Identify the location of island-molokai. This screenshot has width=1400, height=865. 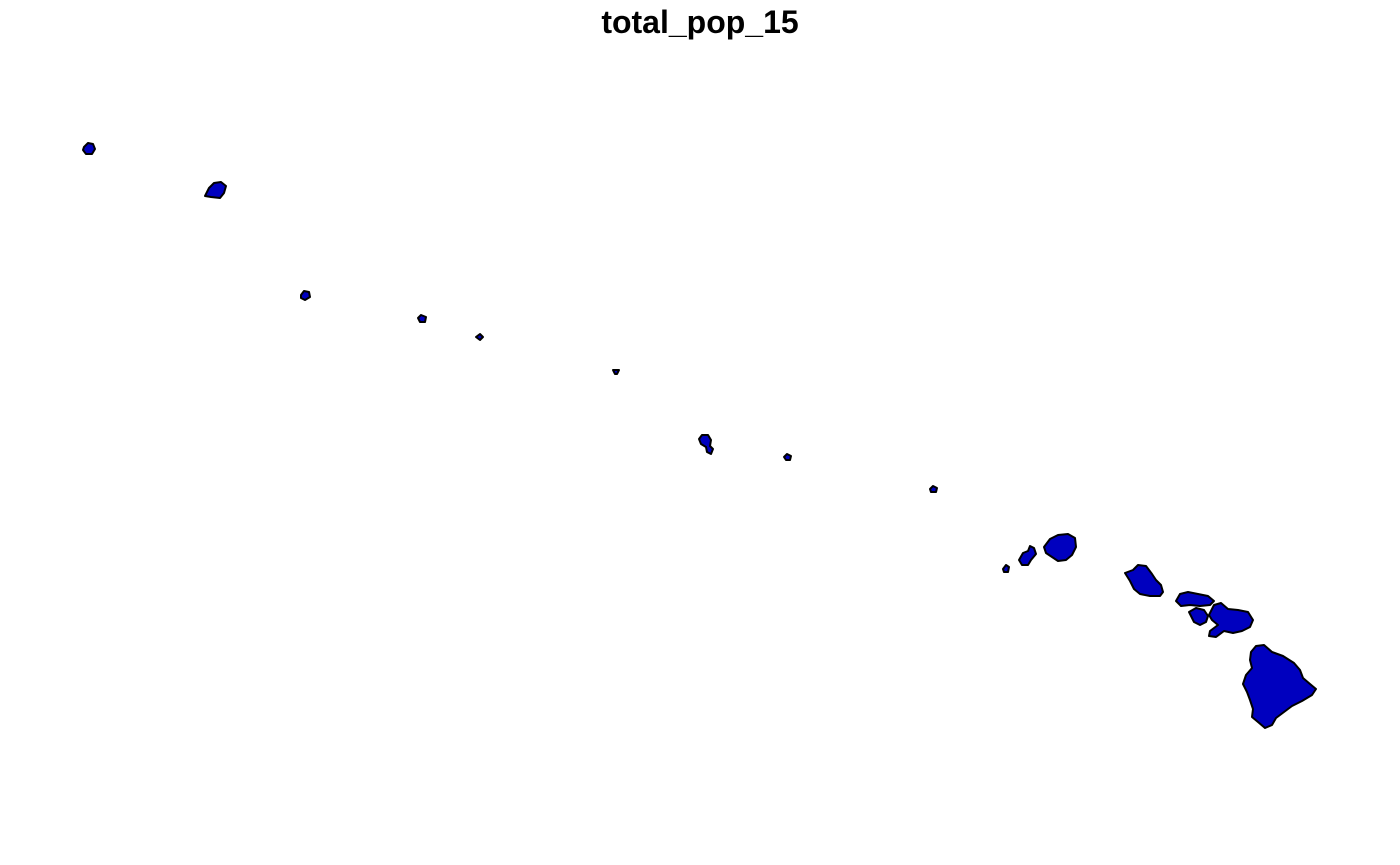
(1144, 580).